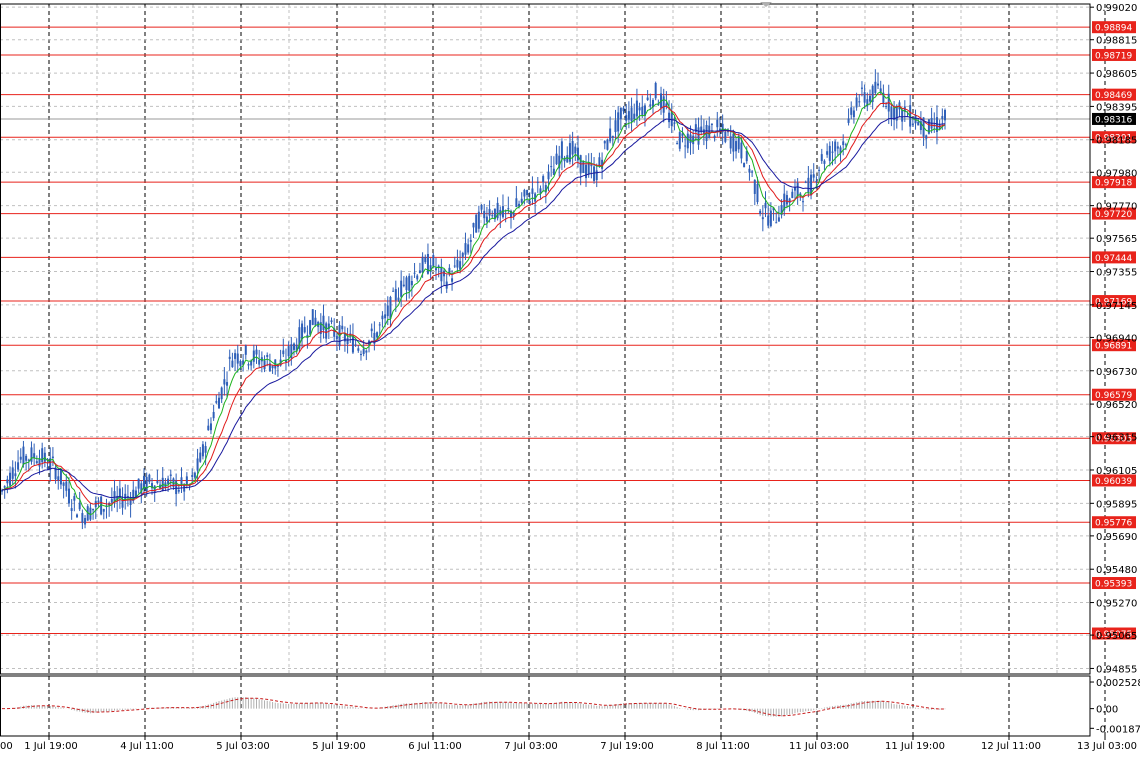 This screenshot has height=759, width=1140. What do you see at coordinates (1113, 29) in the screenshot?
I see `level-label: 0.98894` at bounding box center [1113, 29].